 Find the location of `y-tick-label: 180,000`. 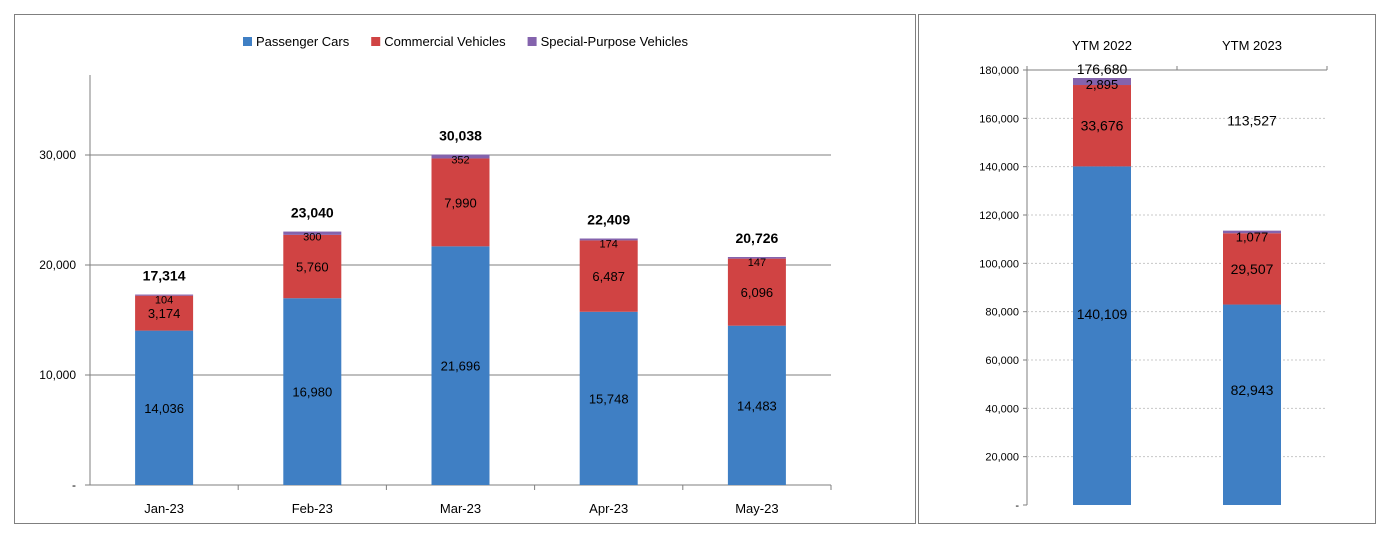

y-tick-label: 180,000 is located at coordinates (999, 71).